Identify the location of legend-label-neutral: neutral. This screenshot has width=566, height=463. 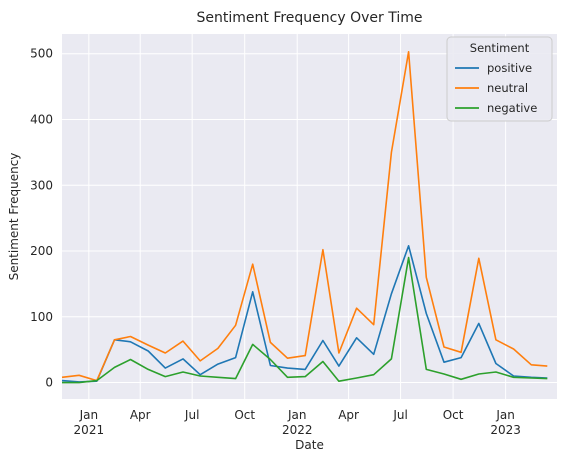
(507, 88).